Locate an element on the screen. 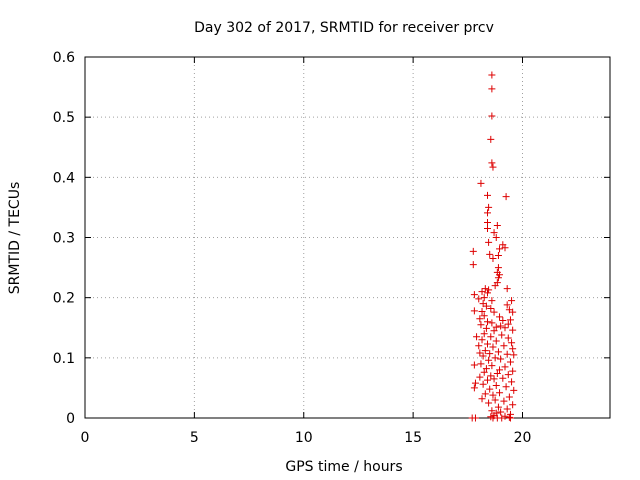  x-tick-label: 20 is located at coordinates (523, 438).